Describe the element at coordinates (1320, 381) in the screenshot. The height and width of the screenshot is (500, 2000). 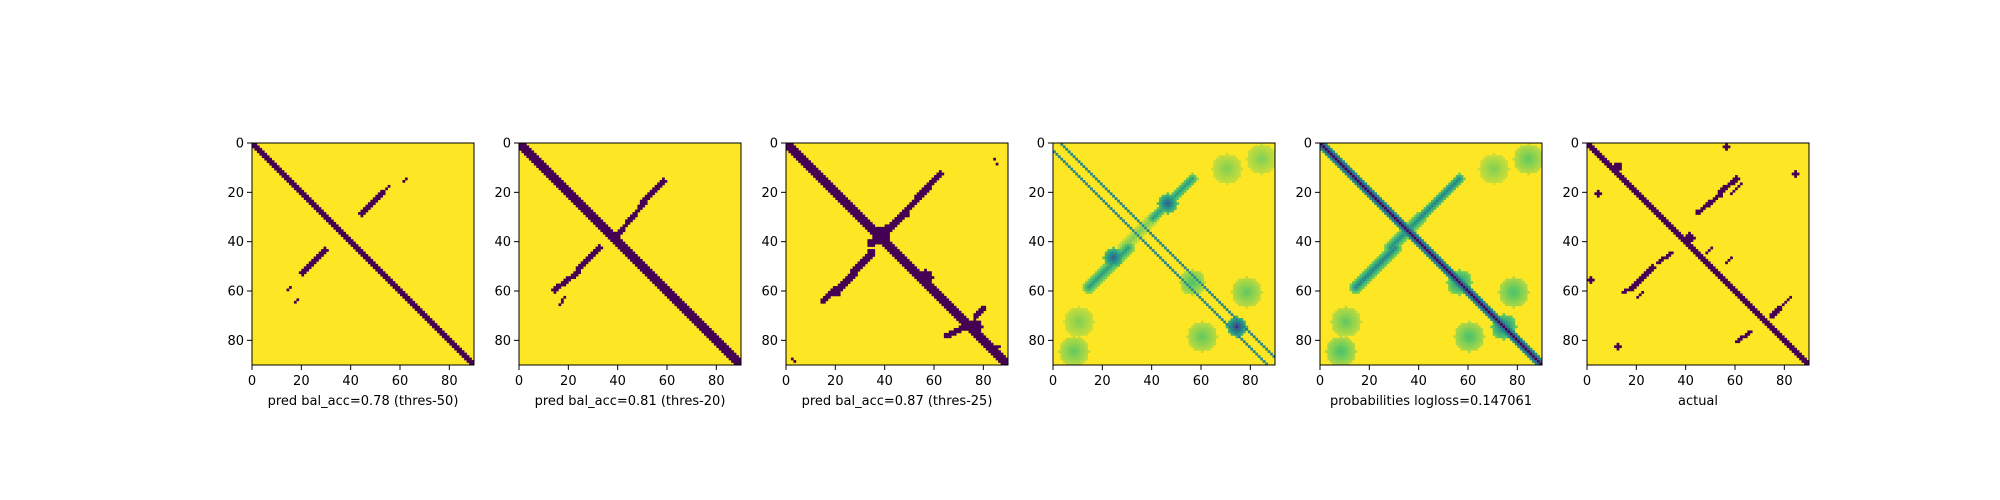
I see `x-tick-label: 0` at that location.